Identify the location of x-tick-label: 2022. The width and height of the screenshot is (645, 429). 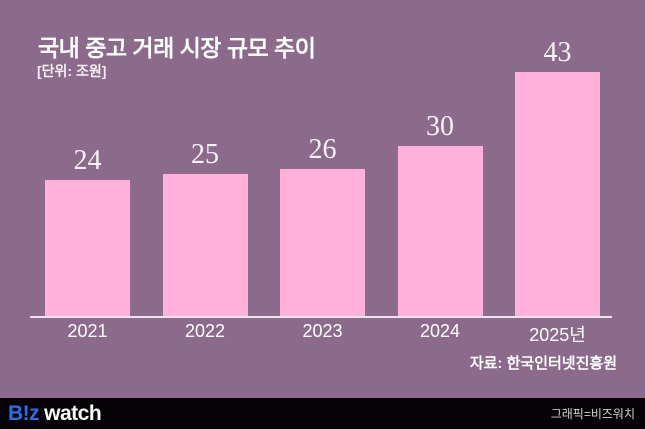
(205, 331).